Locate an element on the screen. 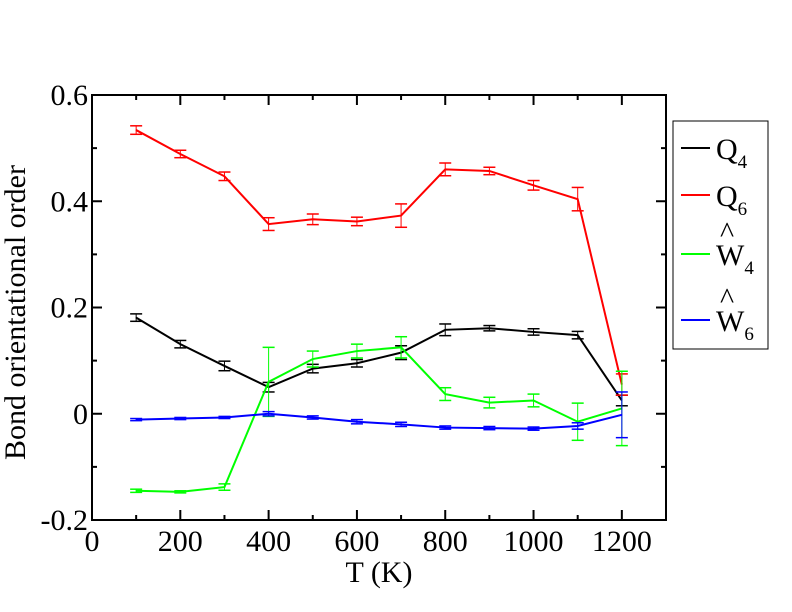 The height and width of the screenshot is (612, 792). series-q4 is located at coordinates (379, 360).